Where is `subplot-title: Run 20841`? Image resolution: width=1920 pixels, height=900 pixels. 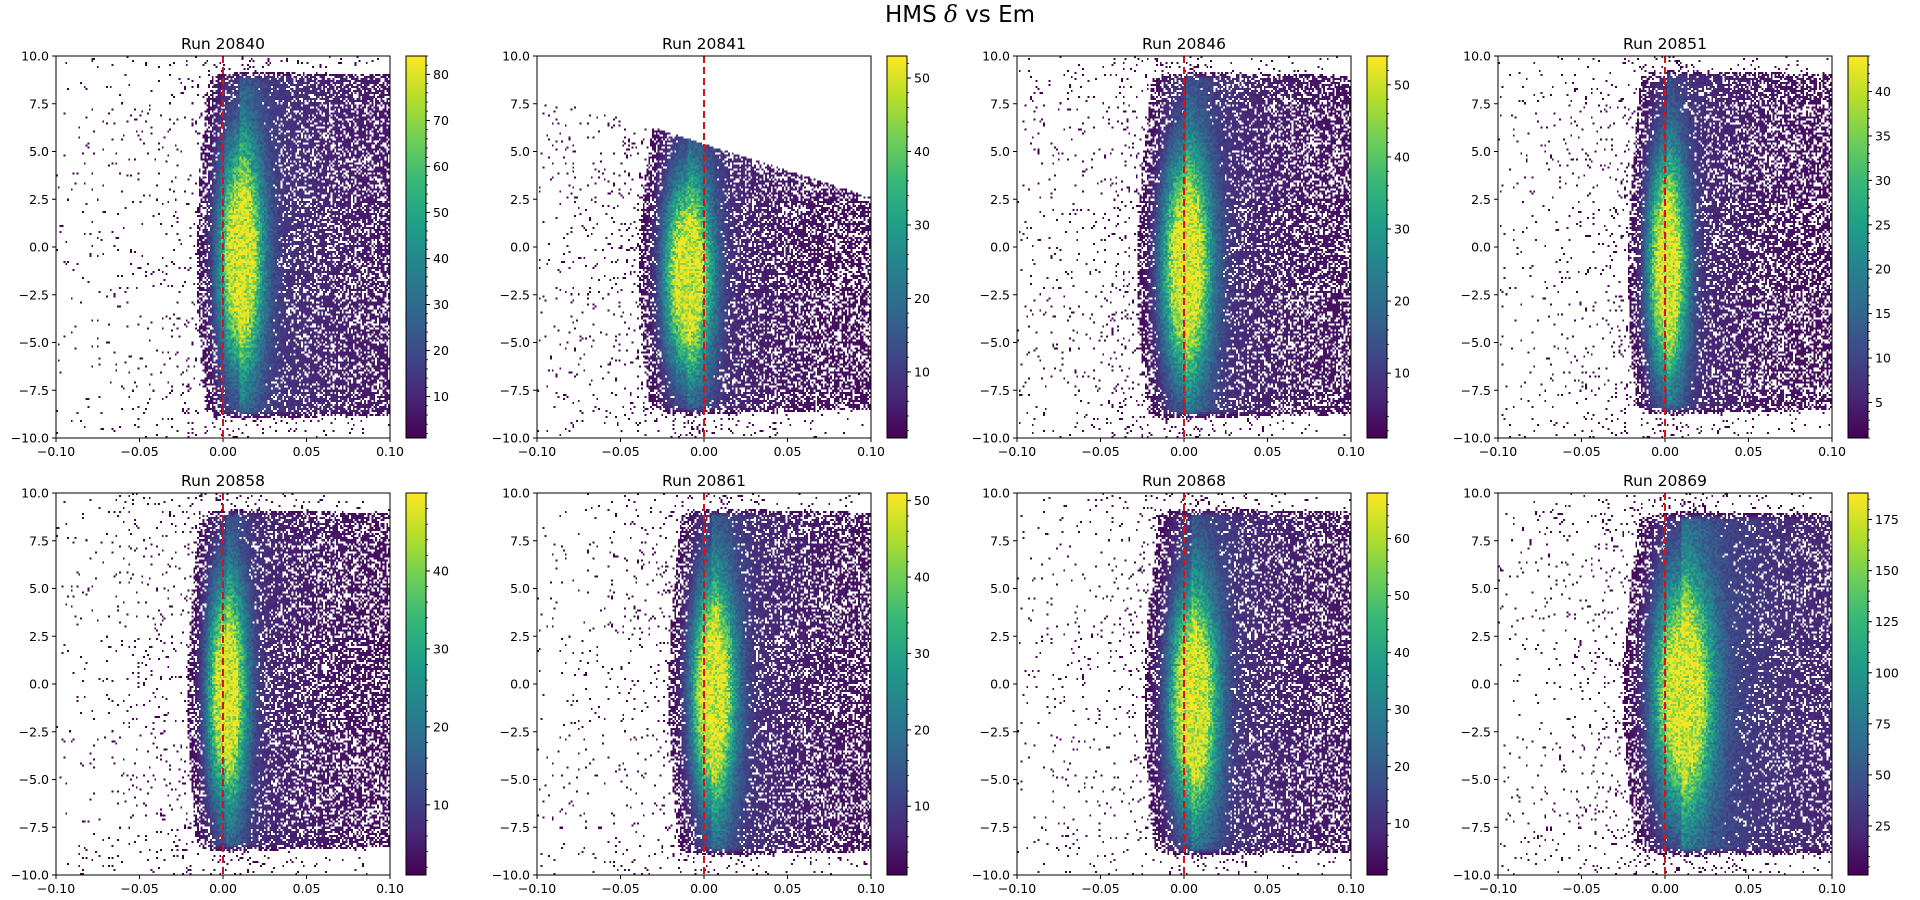
subplot-title: Run 20841 is located at coordinates (704, 44).